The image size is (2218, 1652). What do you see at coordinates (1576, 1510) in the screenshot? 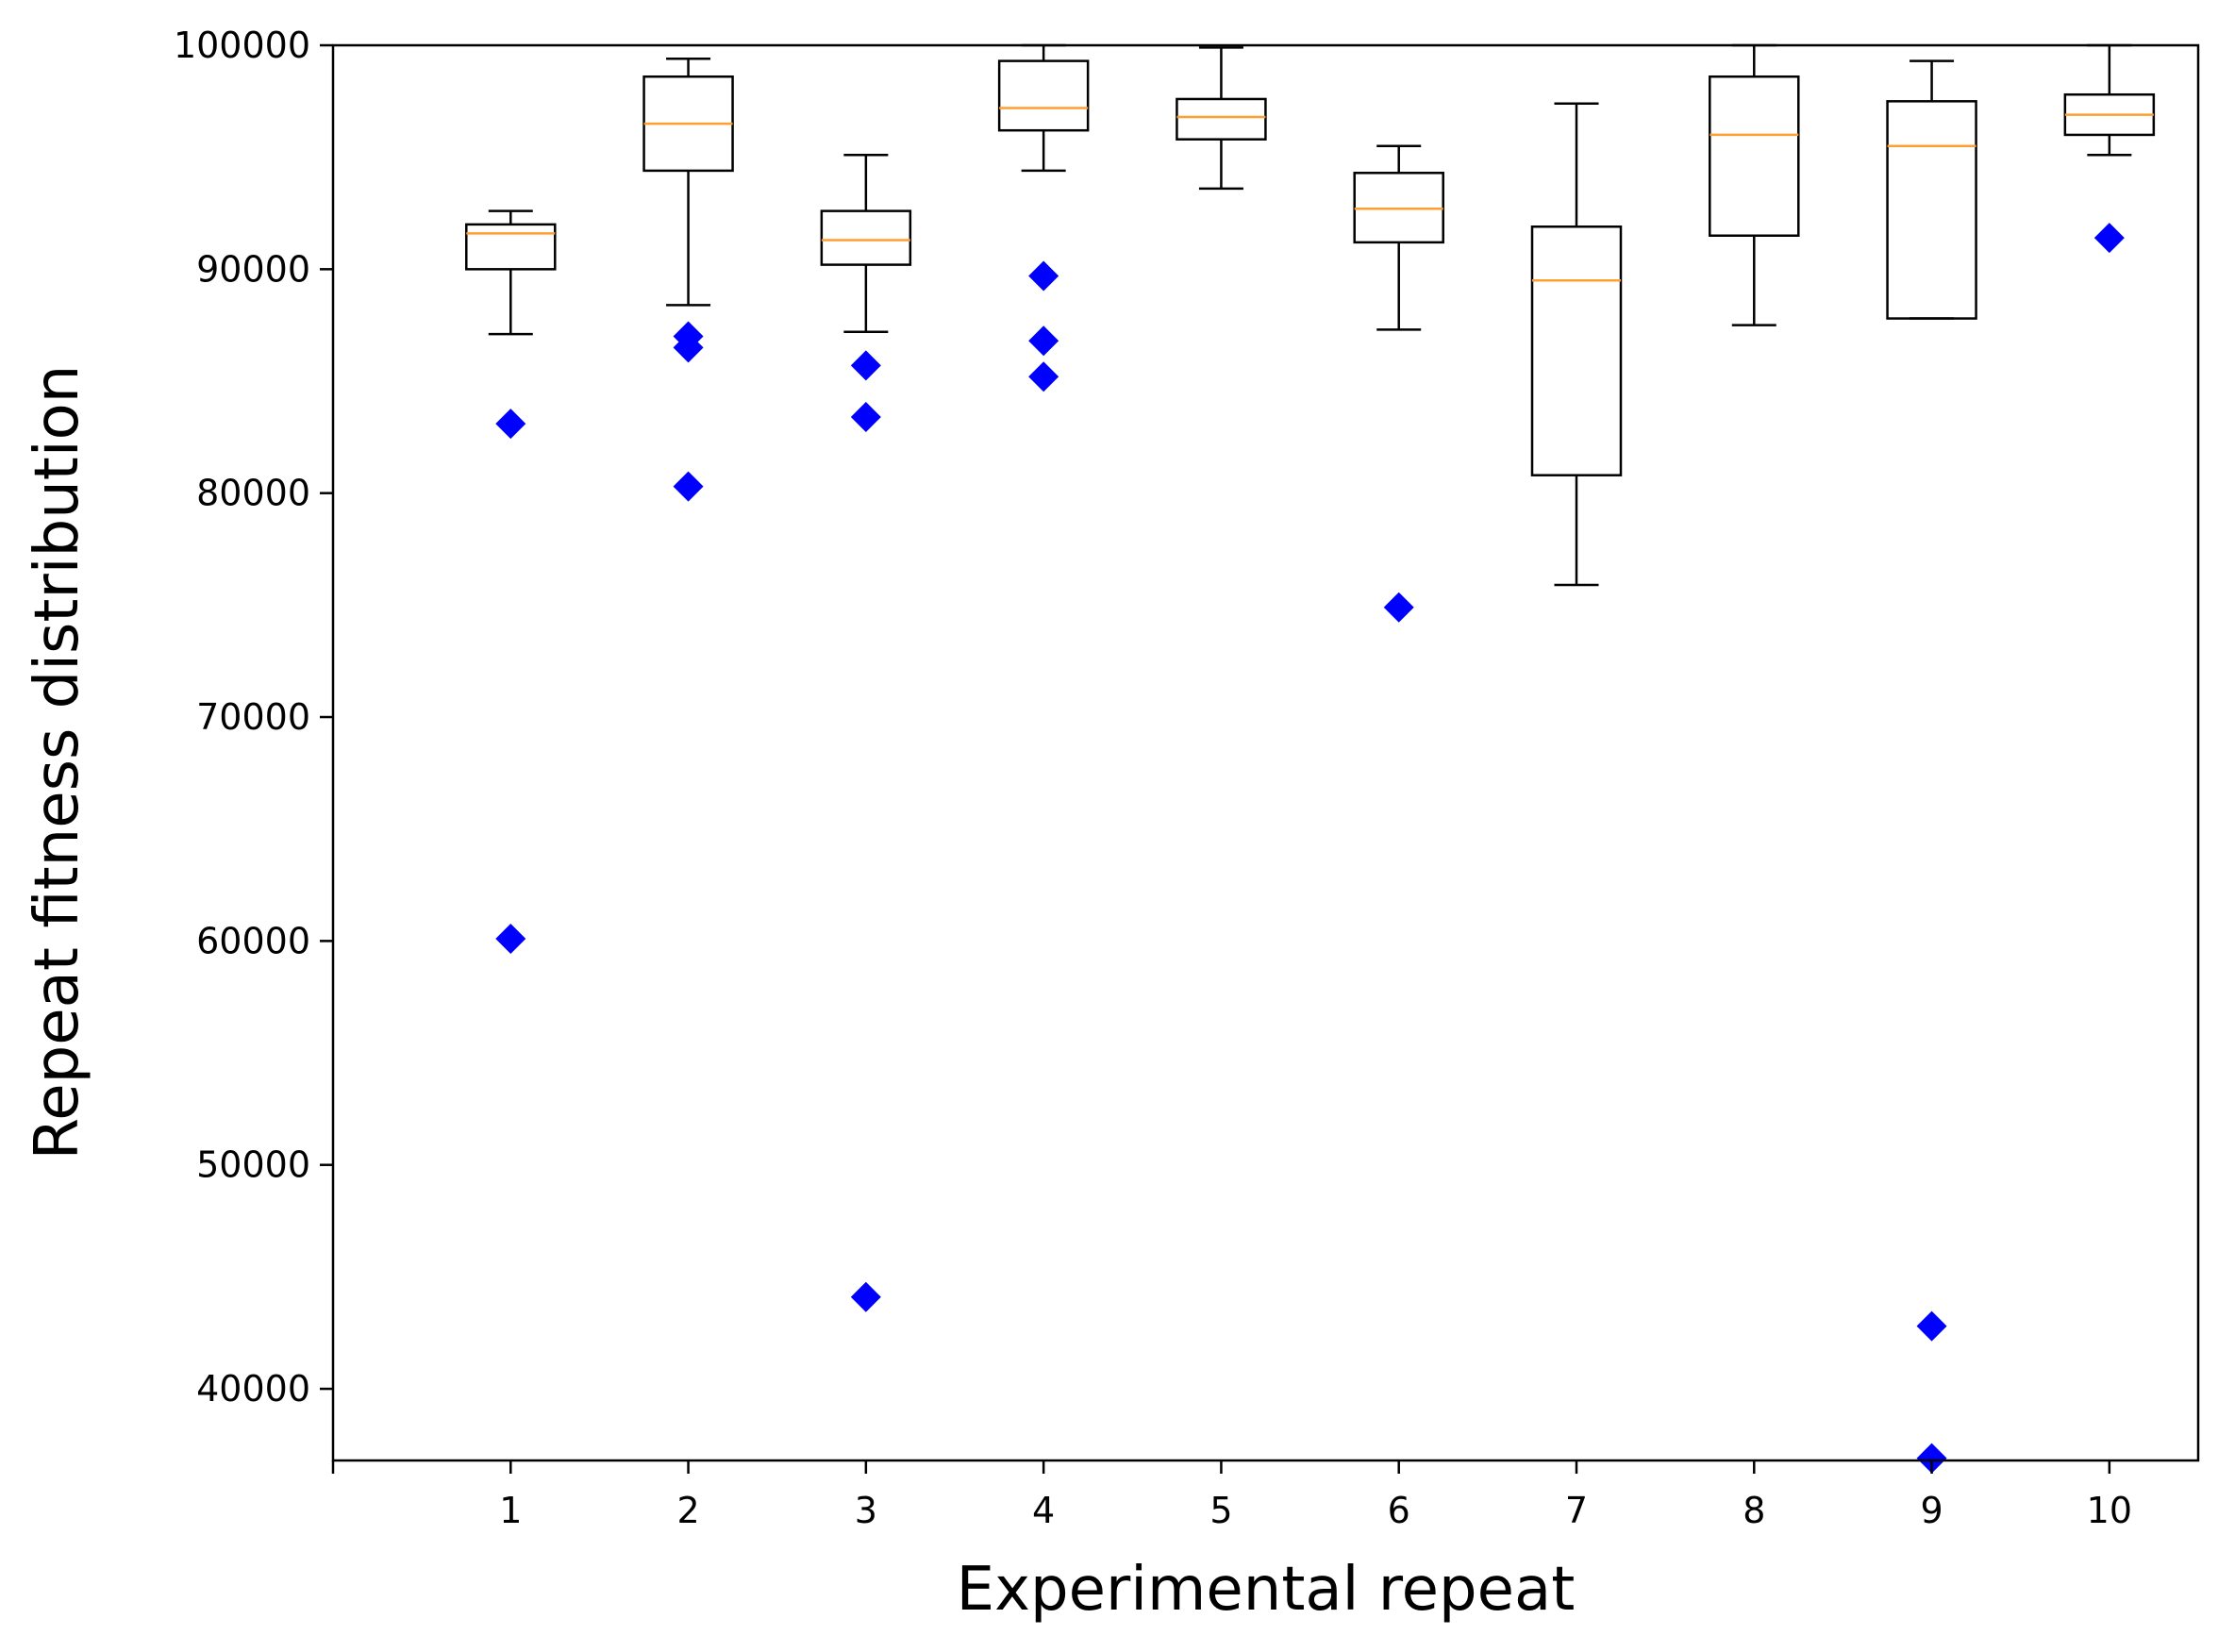
I see `x-tick-label: 7` at bounding box center [1576, 1510].